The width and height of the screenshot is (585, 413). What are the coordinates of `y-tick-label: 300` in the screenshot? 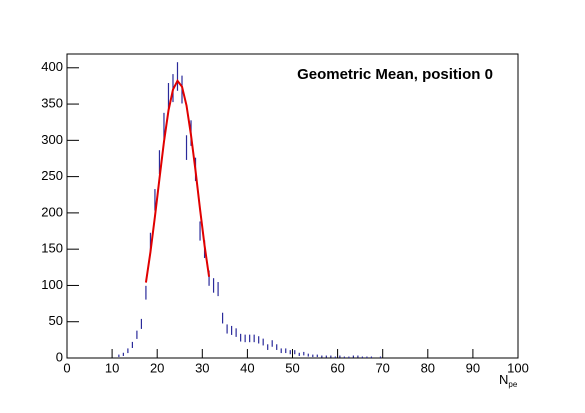 It's located at (52, 139).